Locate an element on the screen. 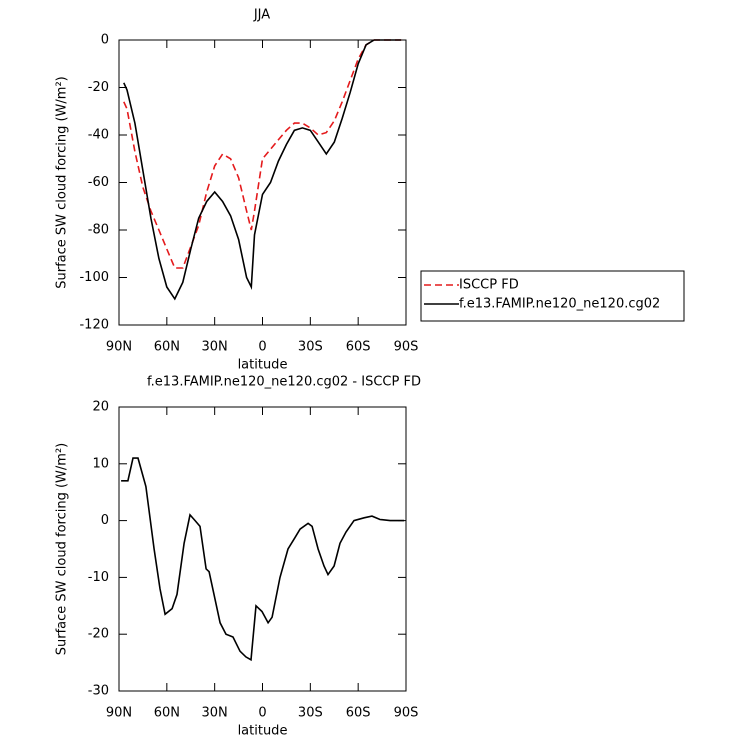 This screenshot has width=733, height=743. y-tick-label: -120 is located at coordinates (94, 325).